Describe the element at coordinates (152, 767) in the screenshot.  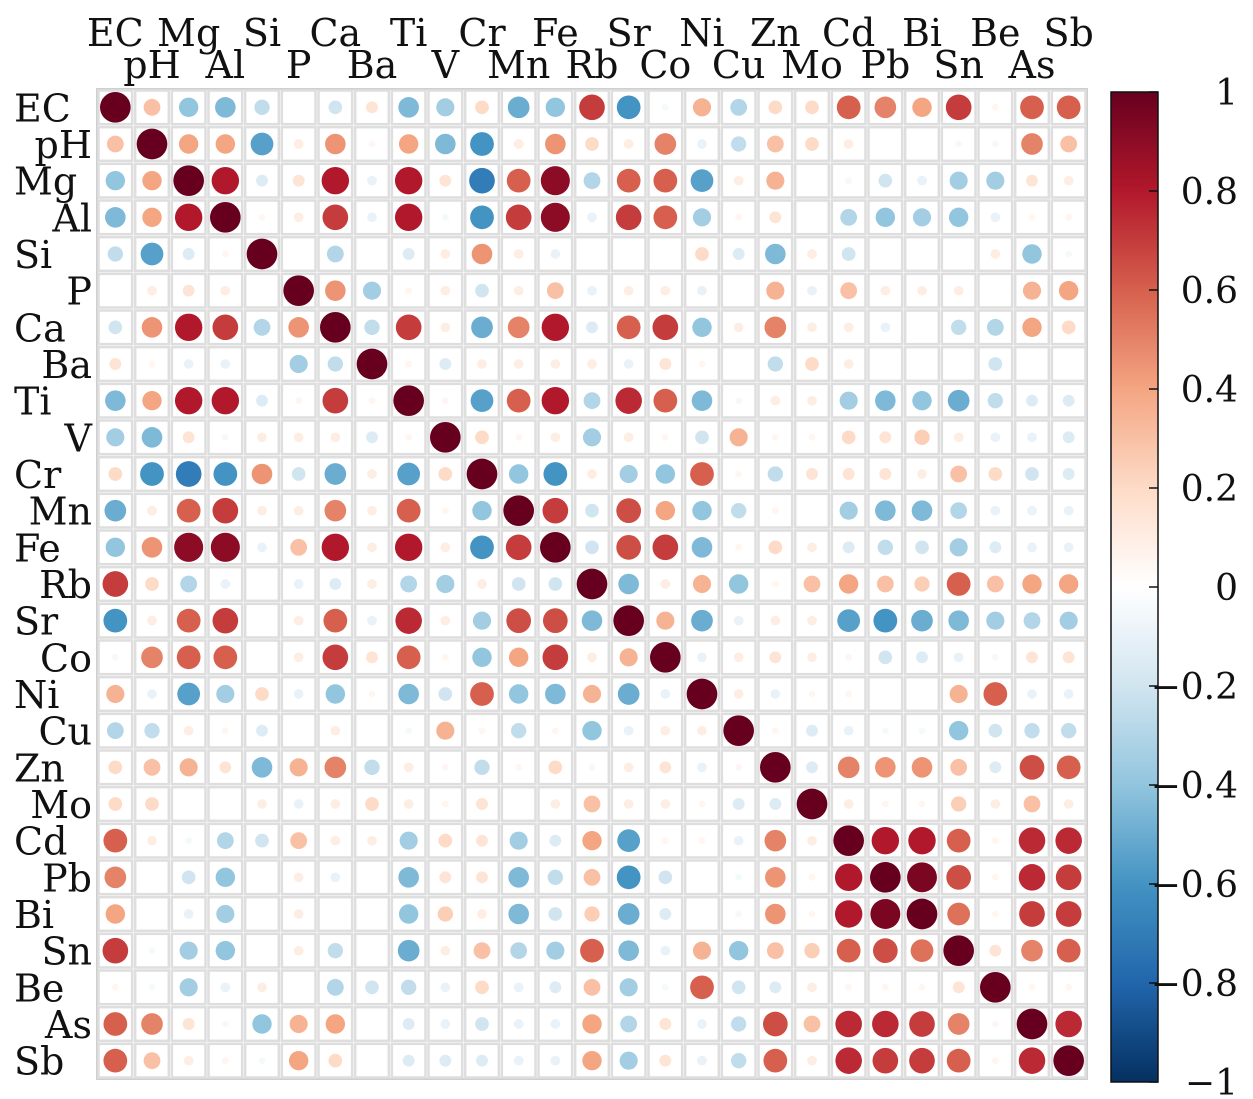
I see `corr-circle-Zn-pH` at that location.